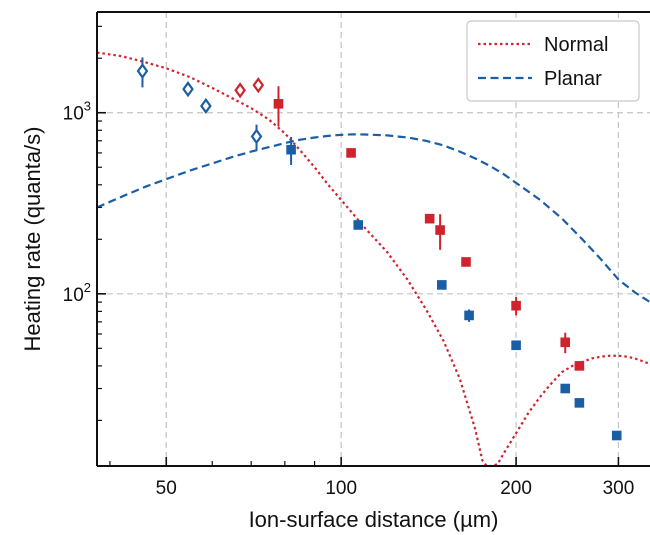 The width and height of the screenshot is (650, 535). I want to click on legend: Normal Planar, so click(553, 61).